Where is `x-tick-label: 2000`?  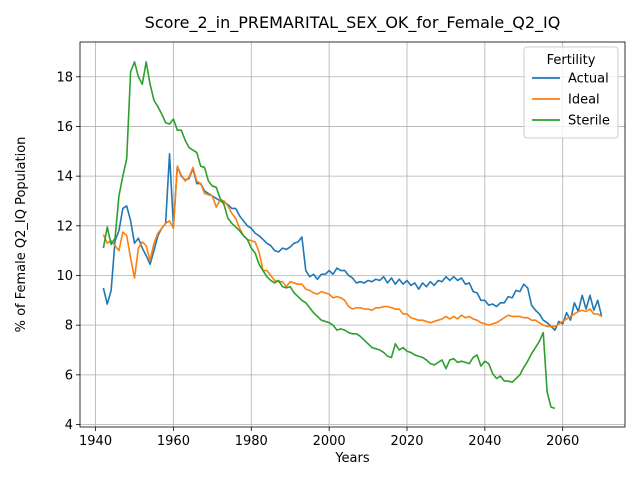
x-tick-label: 2000 is located at coordinates (329, 441).